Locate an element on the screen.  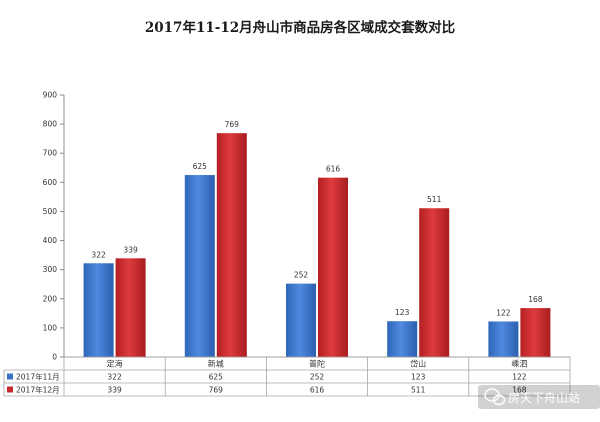
data-label: 123 is located at coordinates (402, 312).